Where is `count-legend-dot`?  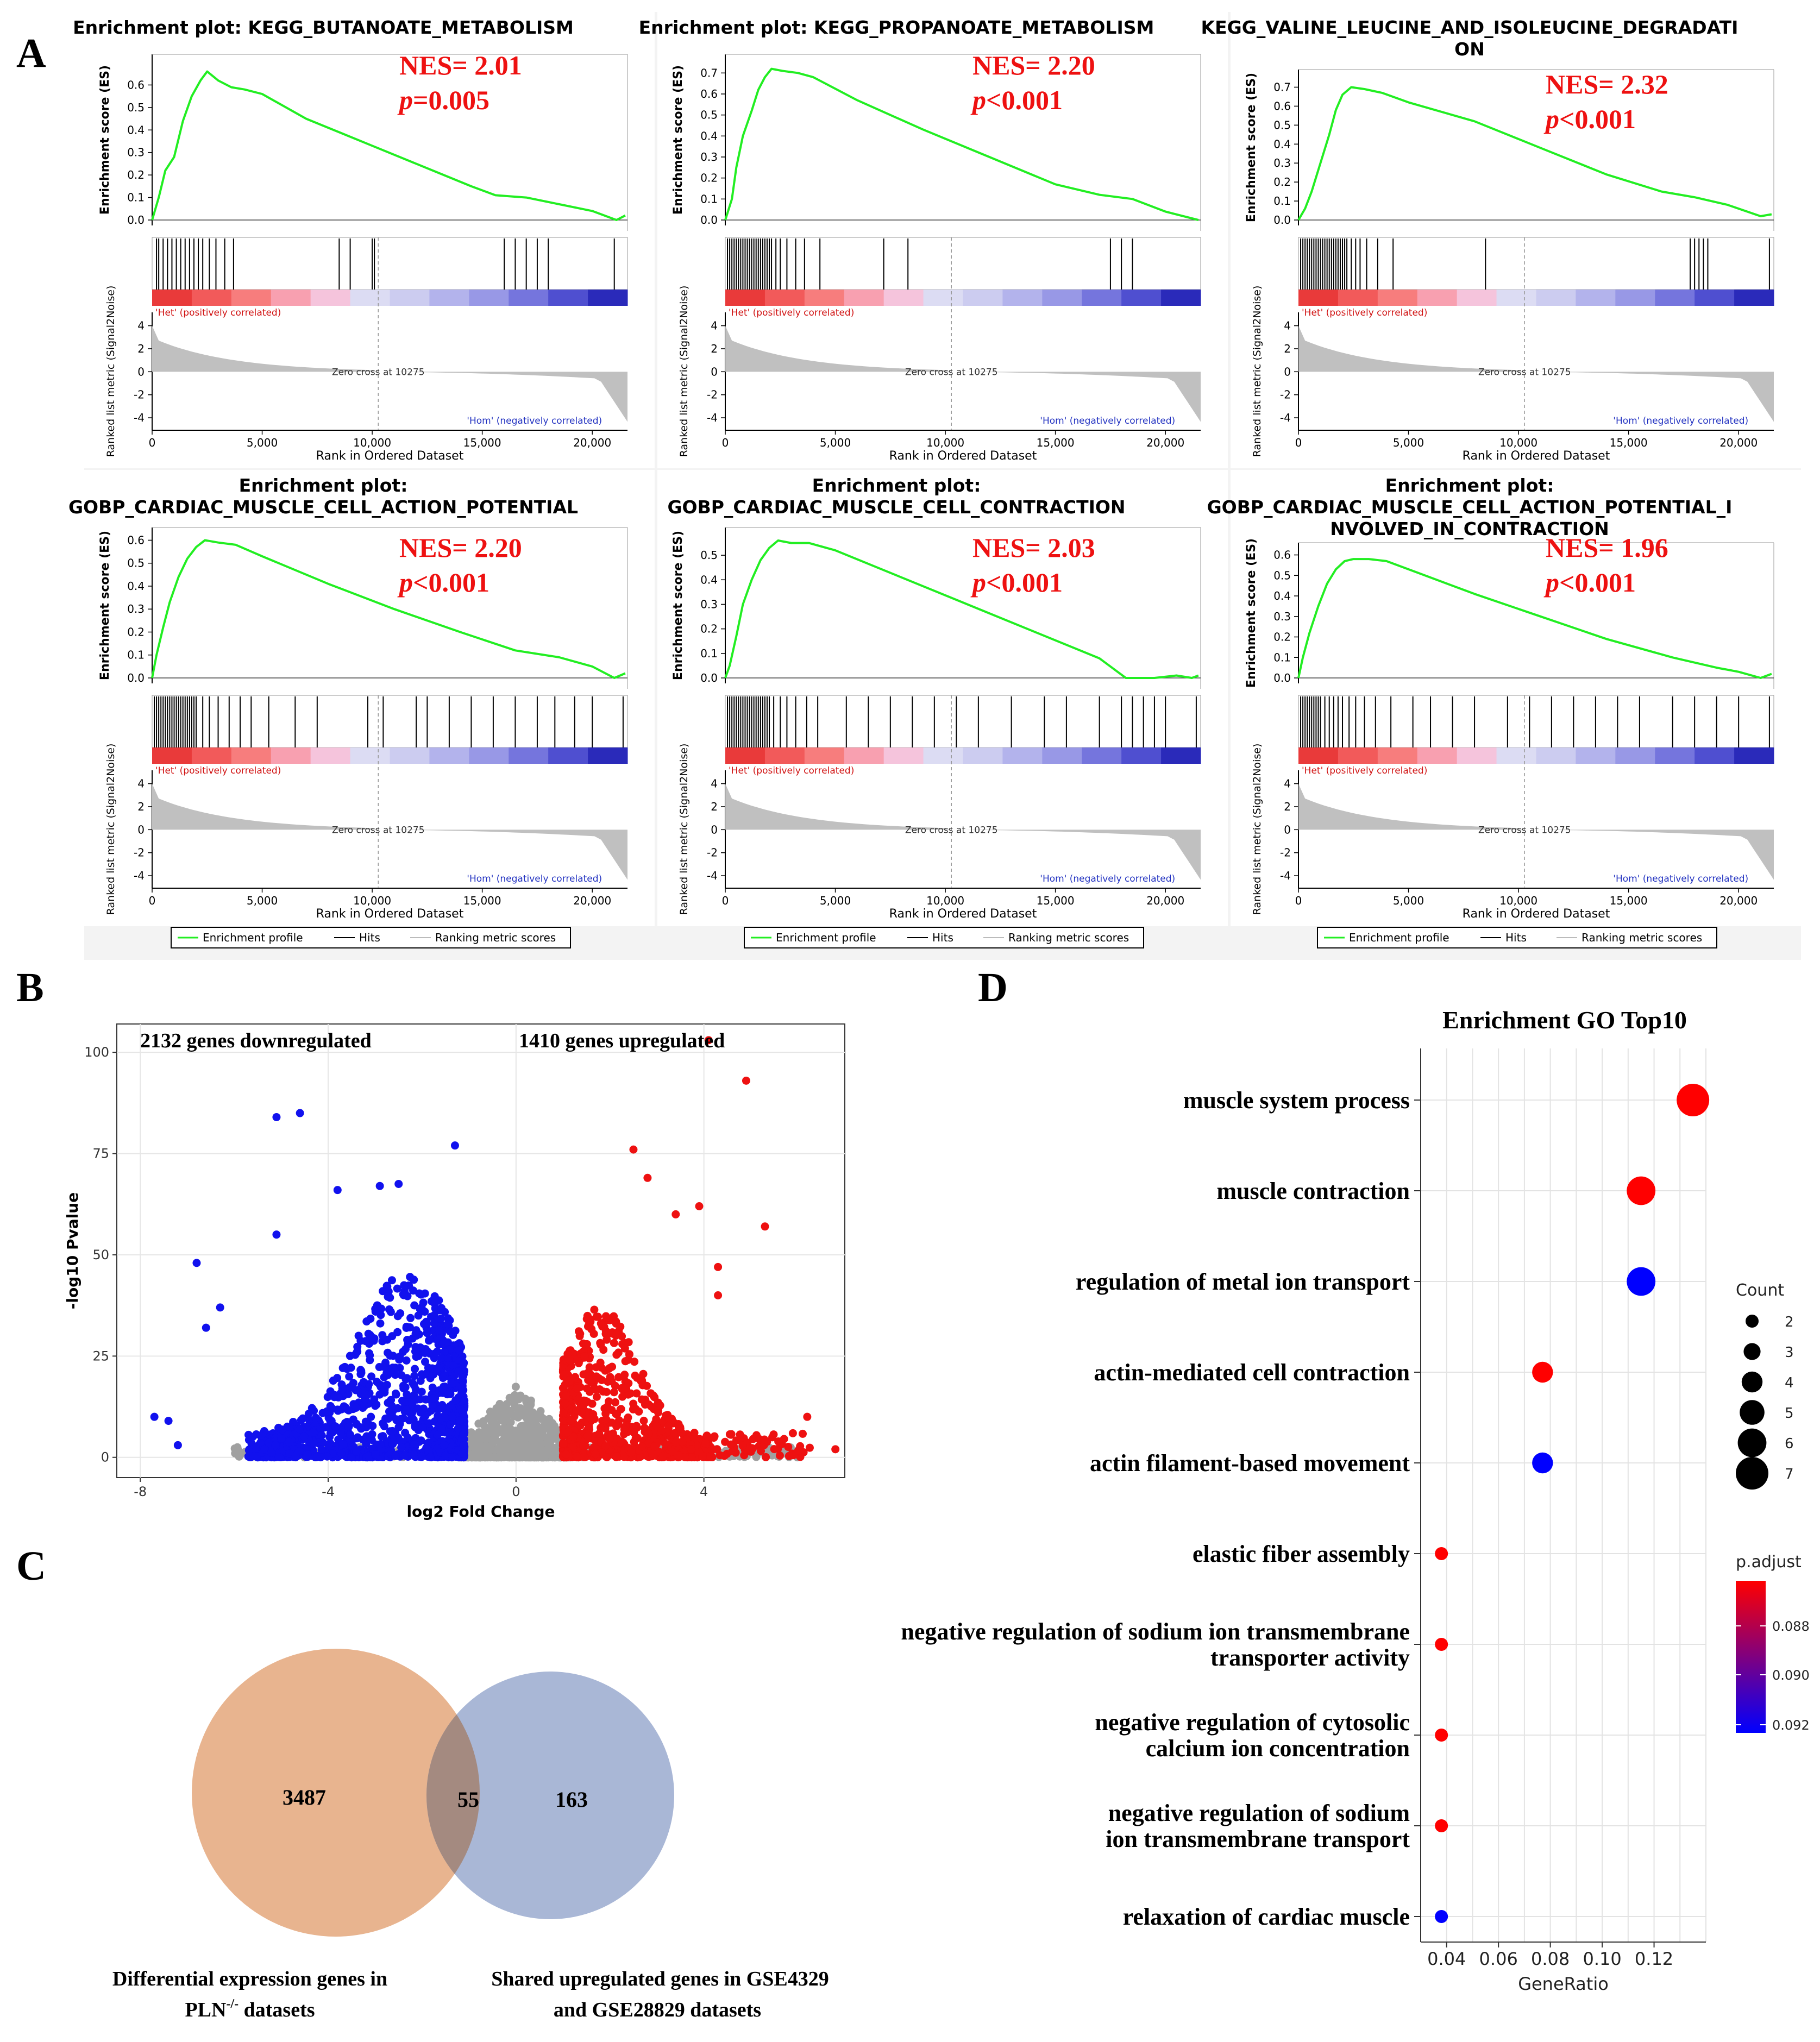 count-legend-dot is located at coordinates (1752, 1412).